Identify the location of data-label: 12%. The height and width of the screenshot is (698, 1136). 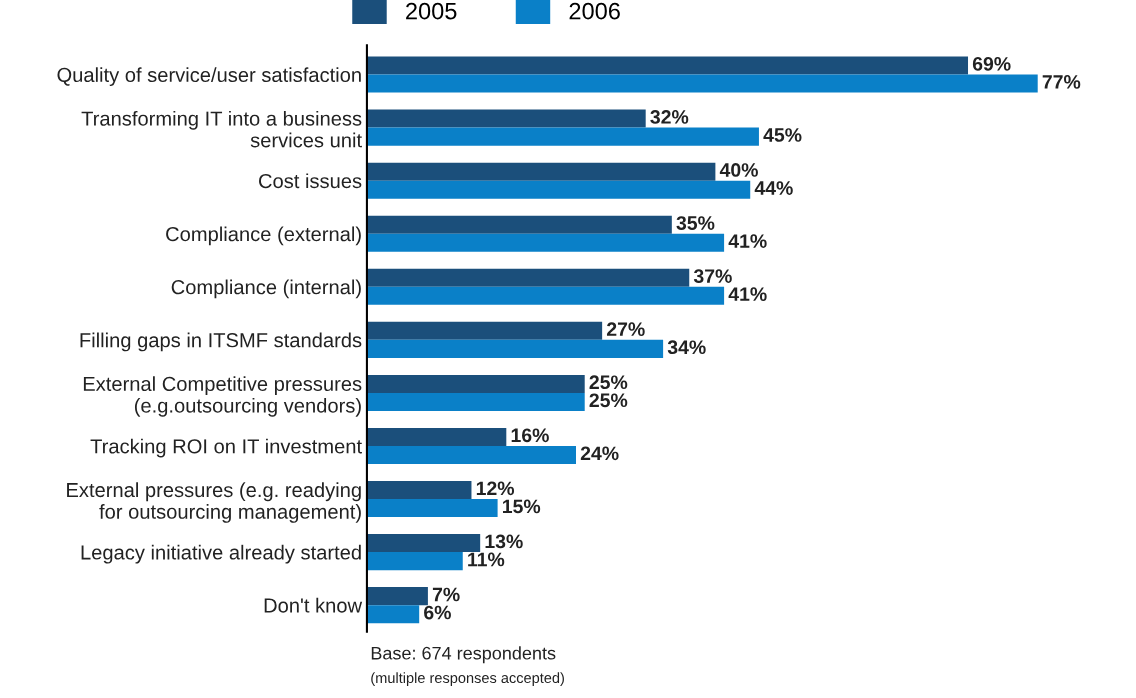
(495, 488).